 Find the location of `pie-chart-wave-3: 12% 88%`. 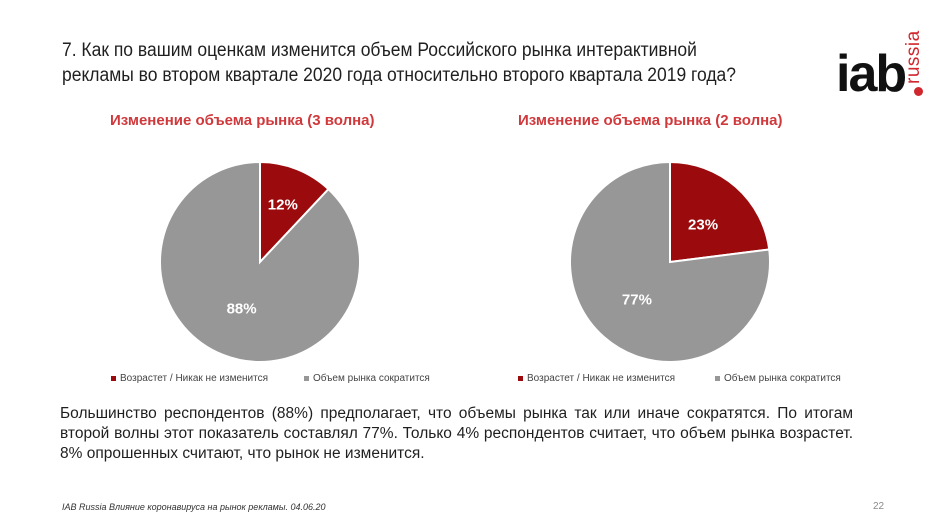

pie-chart-wave-3: 12% 88% is located at coordinates (260, 261).